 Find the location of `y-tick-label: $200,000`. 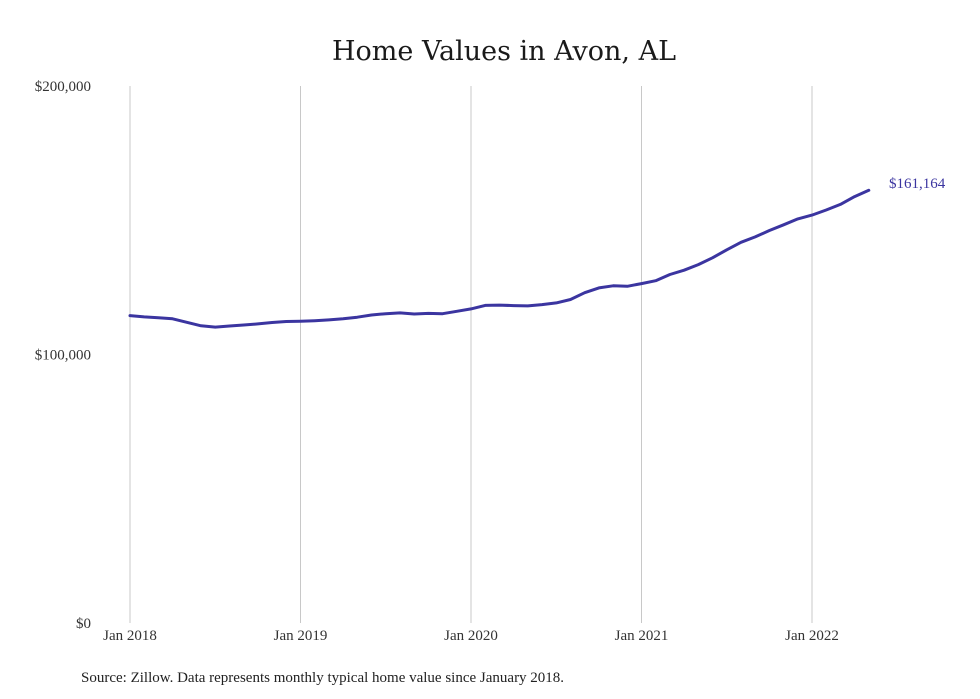

y-tick-label: $200,000 is located at coordinates (63, 87).